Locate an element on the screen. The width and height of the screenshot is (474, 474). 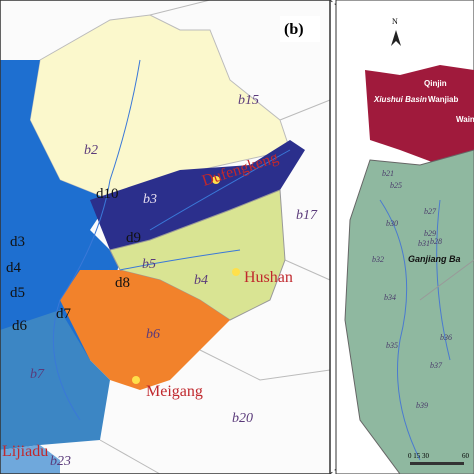
zone-label: b37 is located at coordinates (436, 365).